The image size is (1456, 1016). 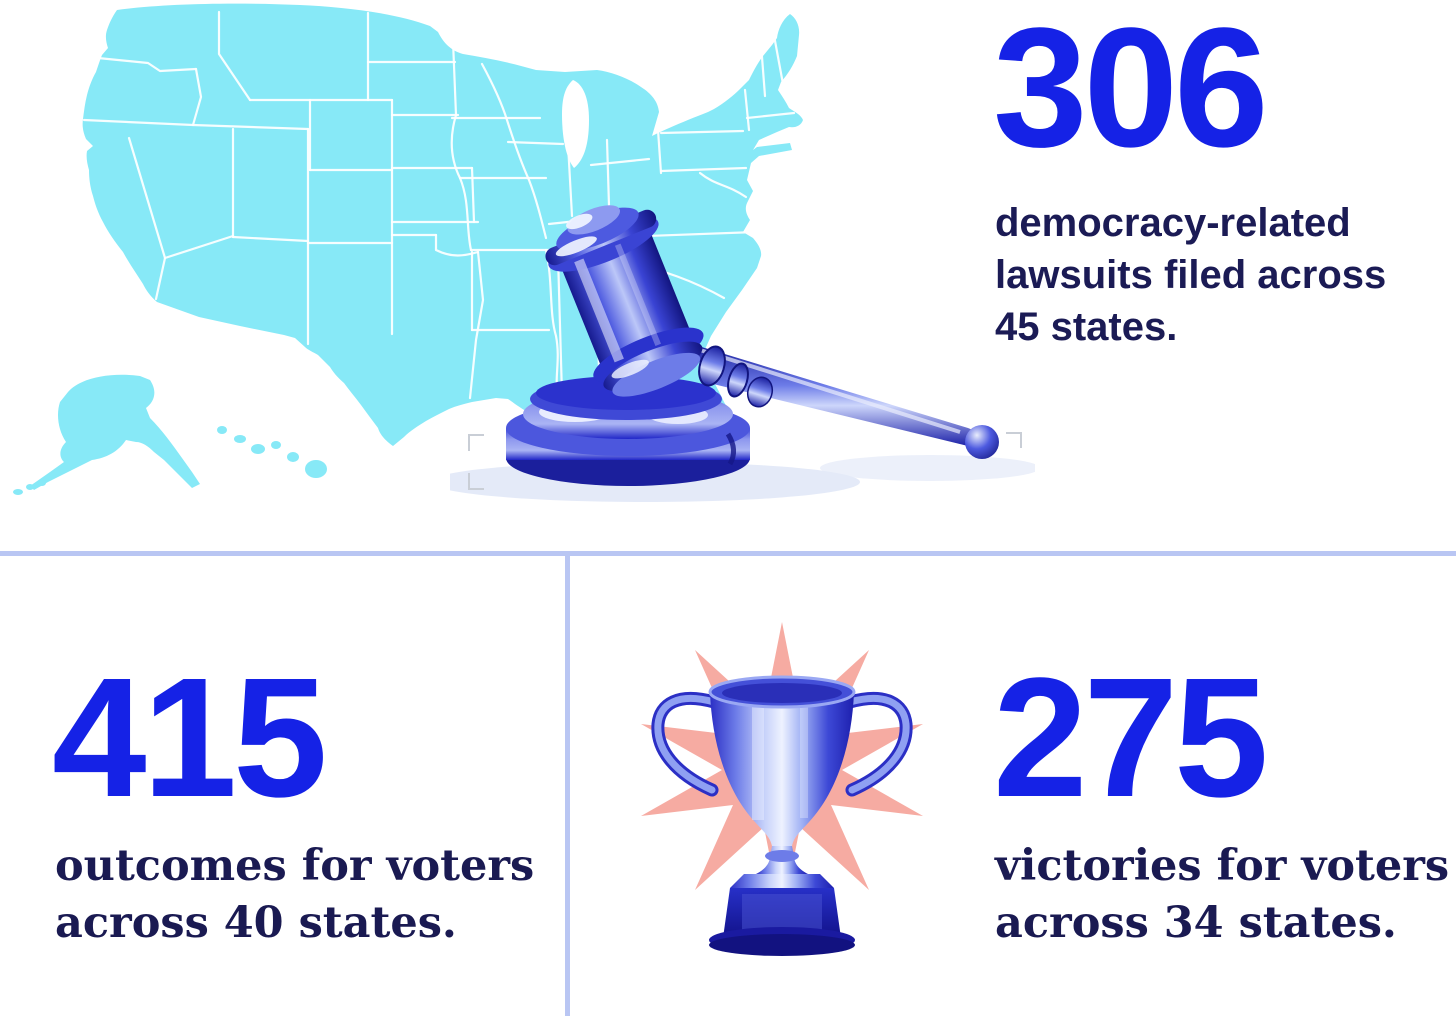 I want to click on gavel-pommel, so click(x=982, y=442).